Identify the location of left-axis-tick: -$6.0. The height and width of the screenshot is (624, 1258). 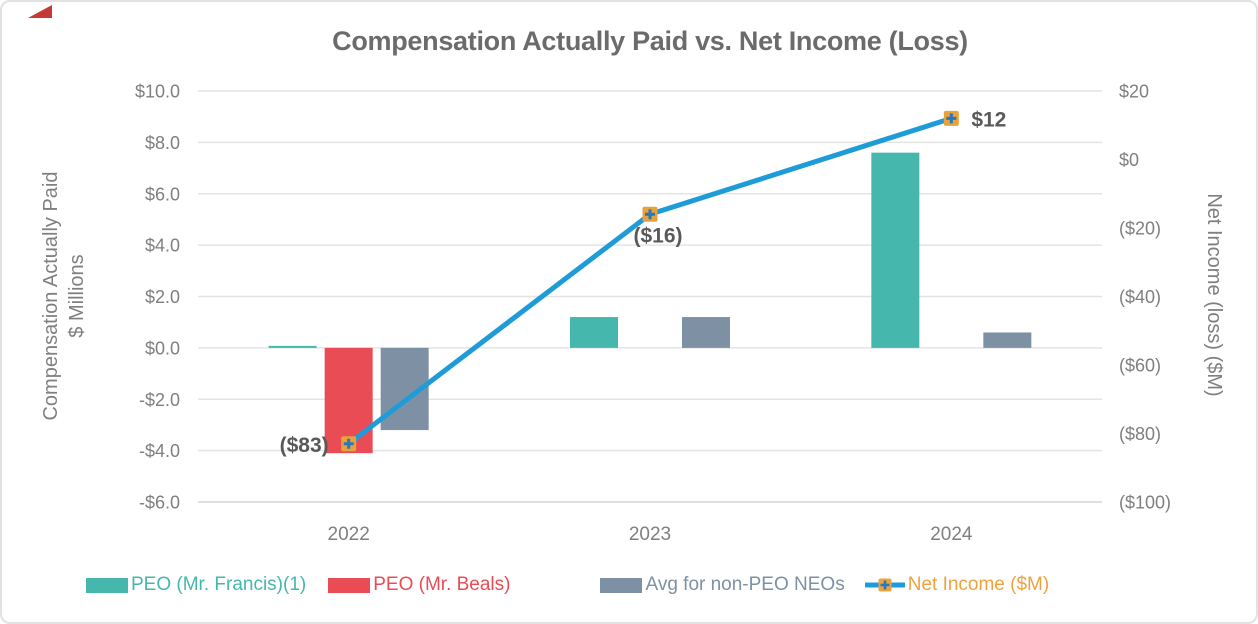
(159, 503).